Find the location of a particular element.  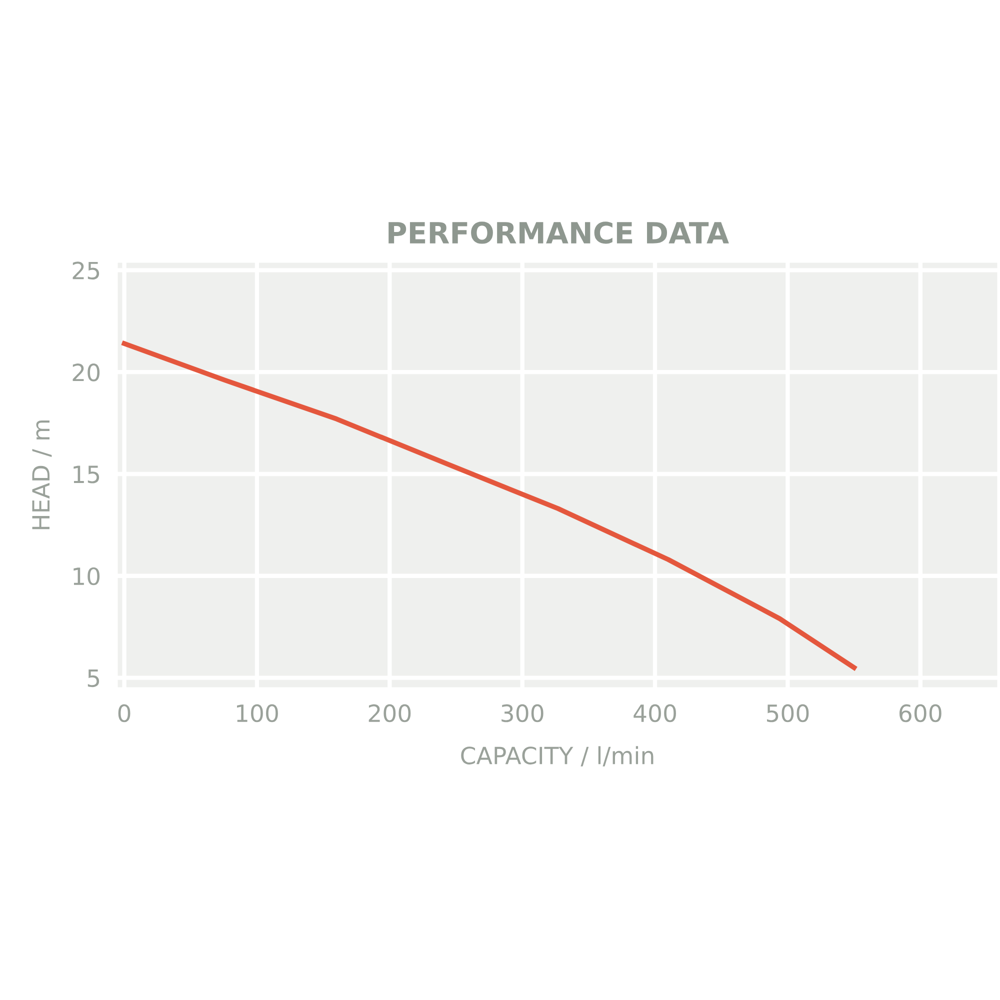

x-tick-label: 300 is located at coordinates (523, 713).